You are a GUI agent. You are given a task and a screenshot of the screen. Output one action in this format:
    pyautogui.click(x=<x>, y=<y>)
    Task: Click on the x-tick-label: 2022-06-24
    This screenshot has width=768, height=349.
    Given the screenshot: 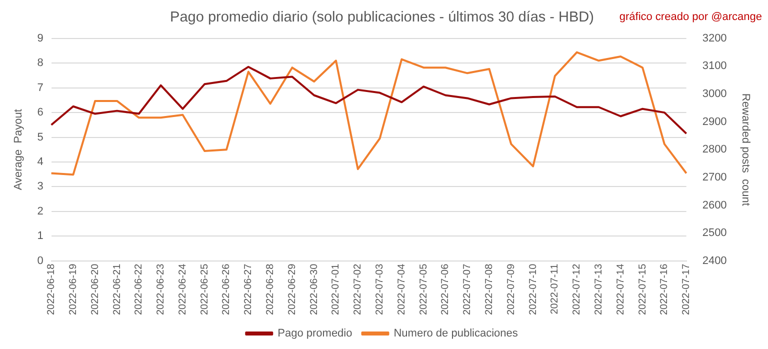 What is the action you would take?
    pyautogui.click(x=182, y=289)
    